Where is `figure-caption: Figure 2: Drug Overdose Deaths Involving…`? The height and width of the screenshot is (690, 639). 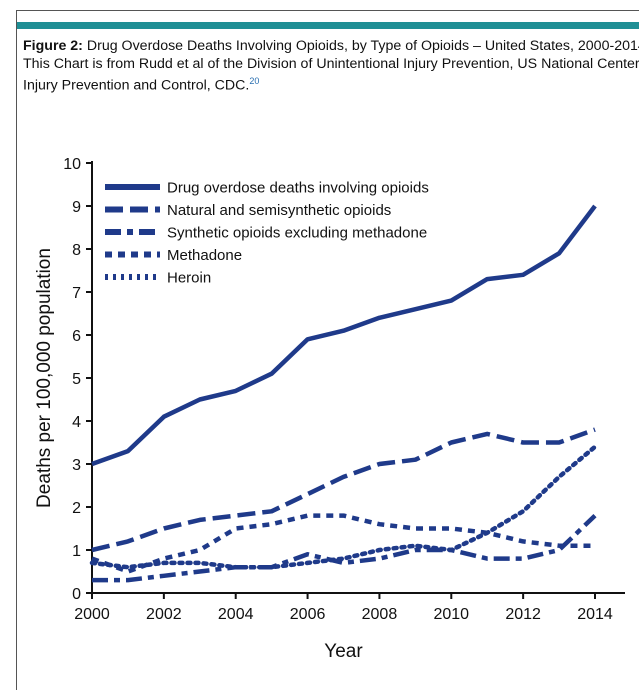
figure-caption: Figure 2: Drug Overdose Deaths Involving… is located at coordinates (331, 66).